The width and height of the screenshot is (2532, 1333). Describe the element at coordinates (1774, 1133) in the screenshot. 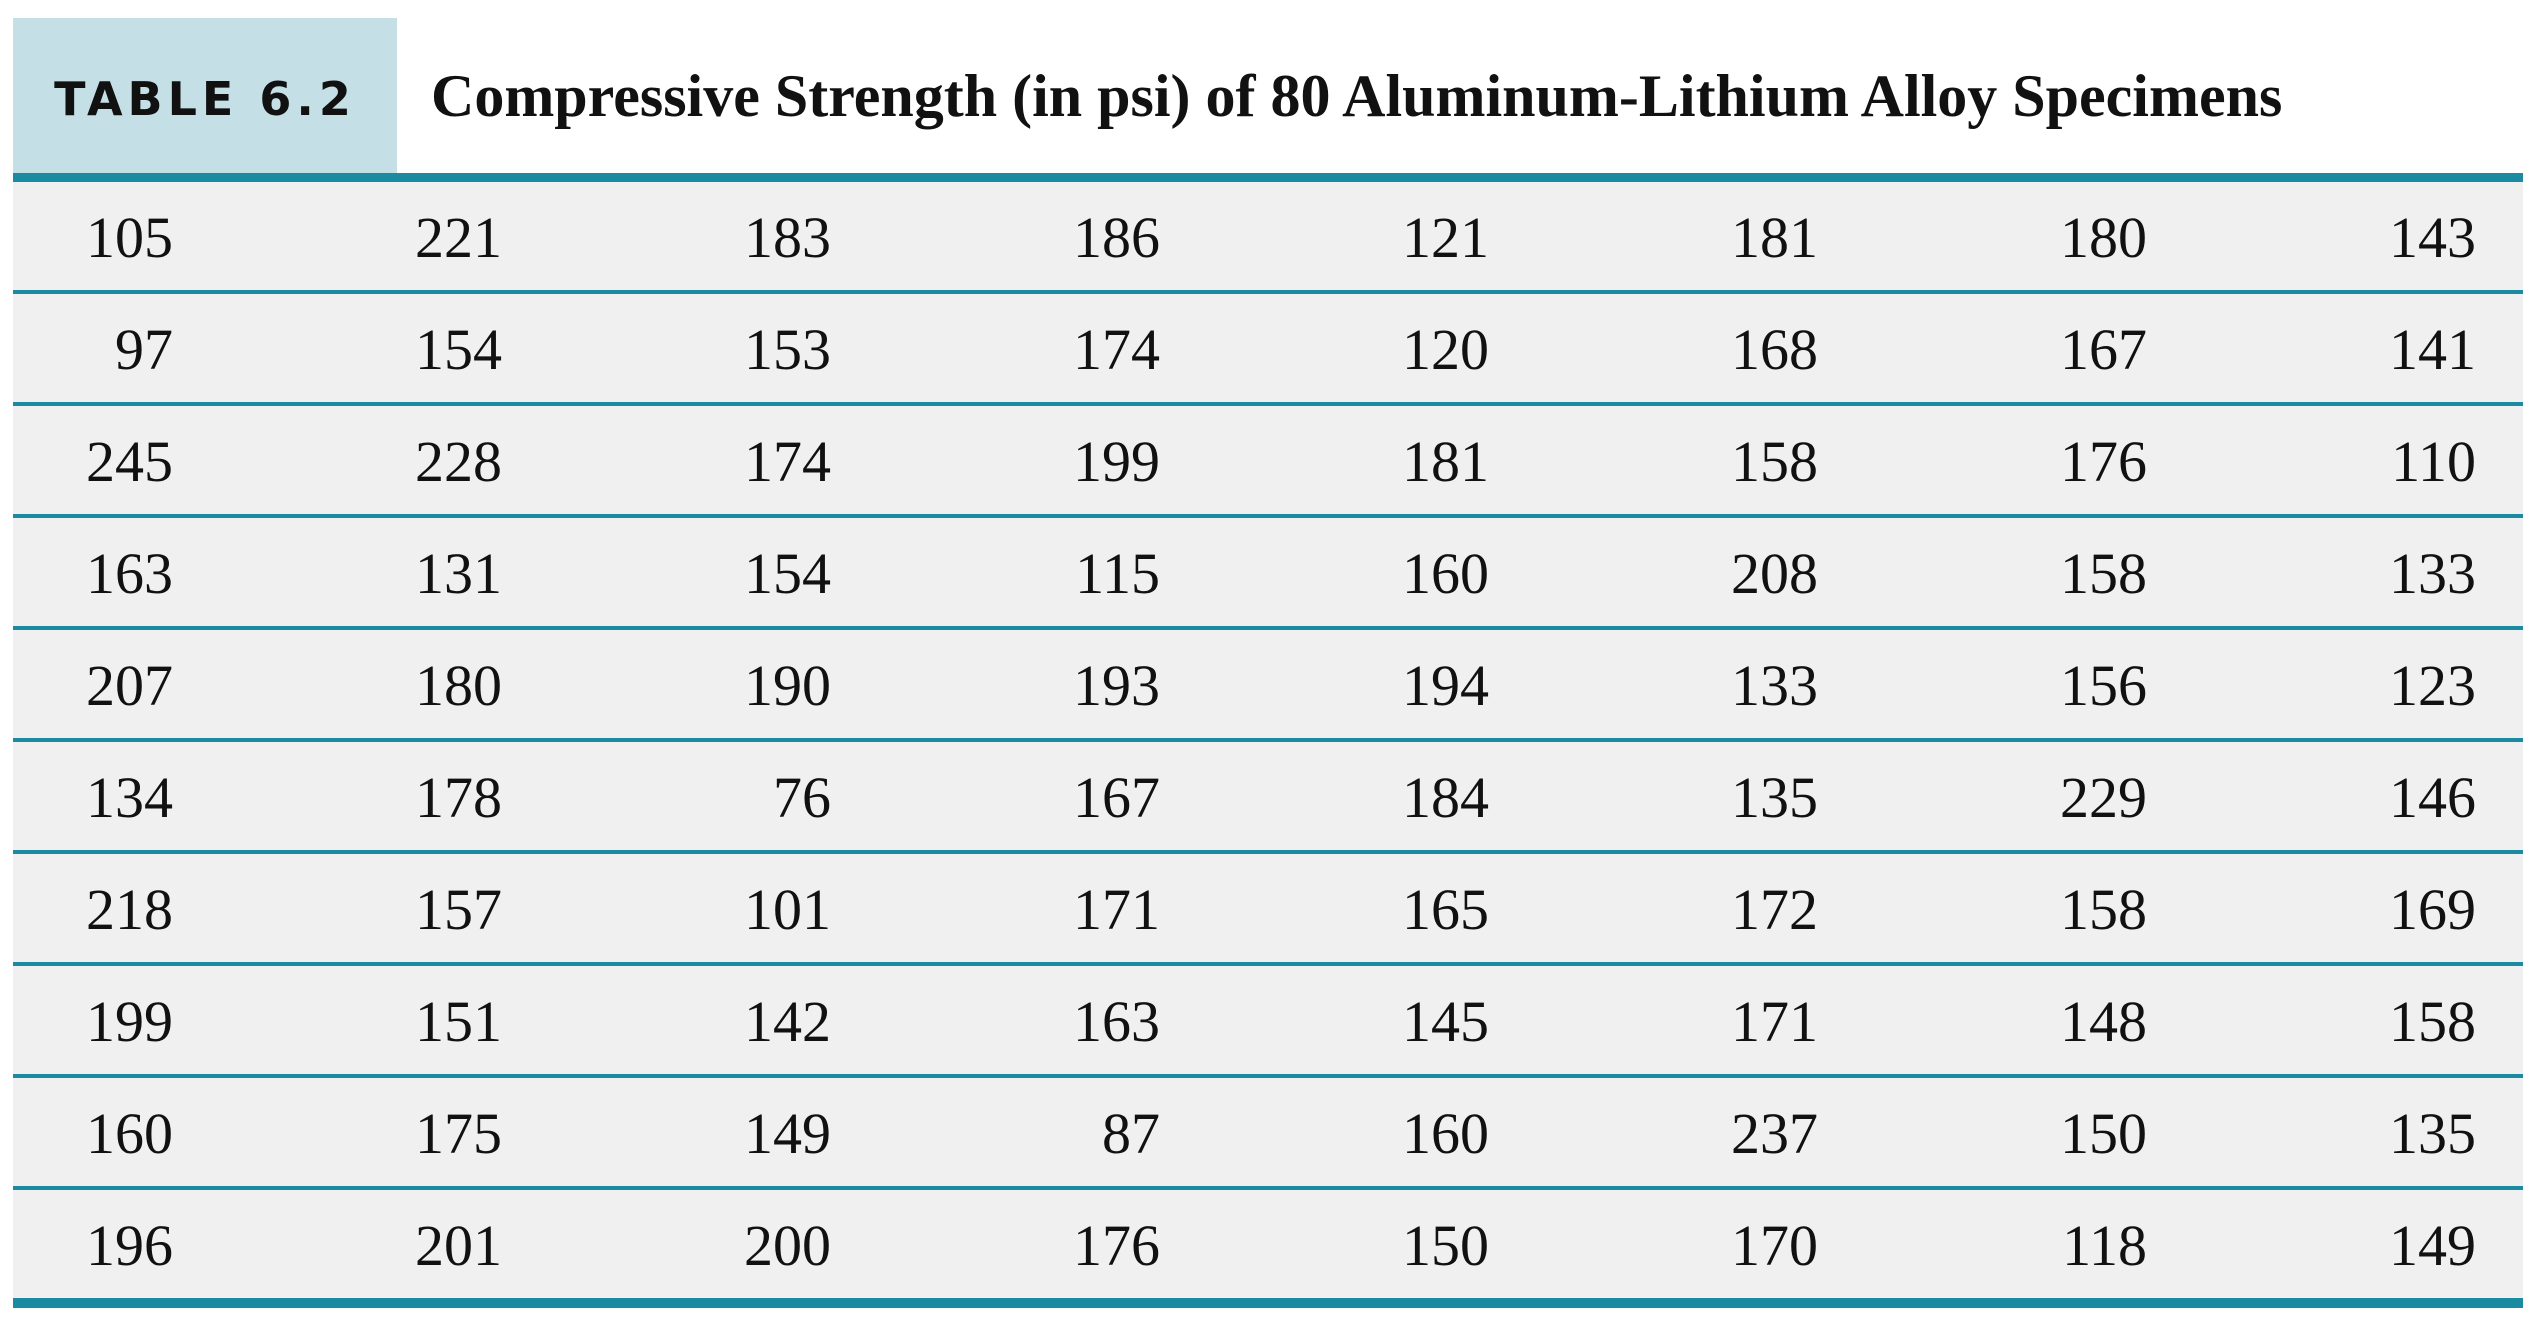

I see `table-cell: 237` at that location.